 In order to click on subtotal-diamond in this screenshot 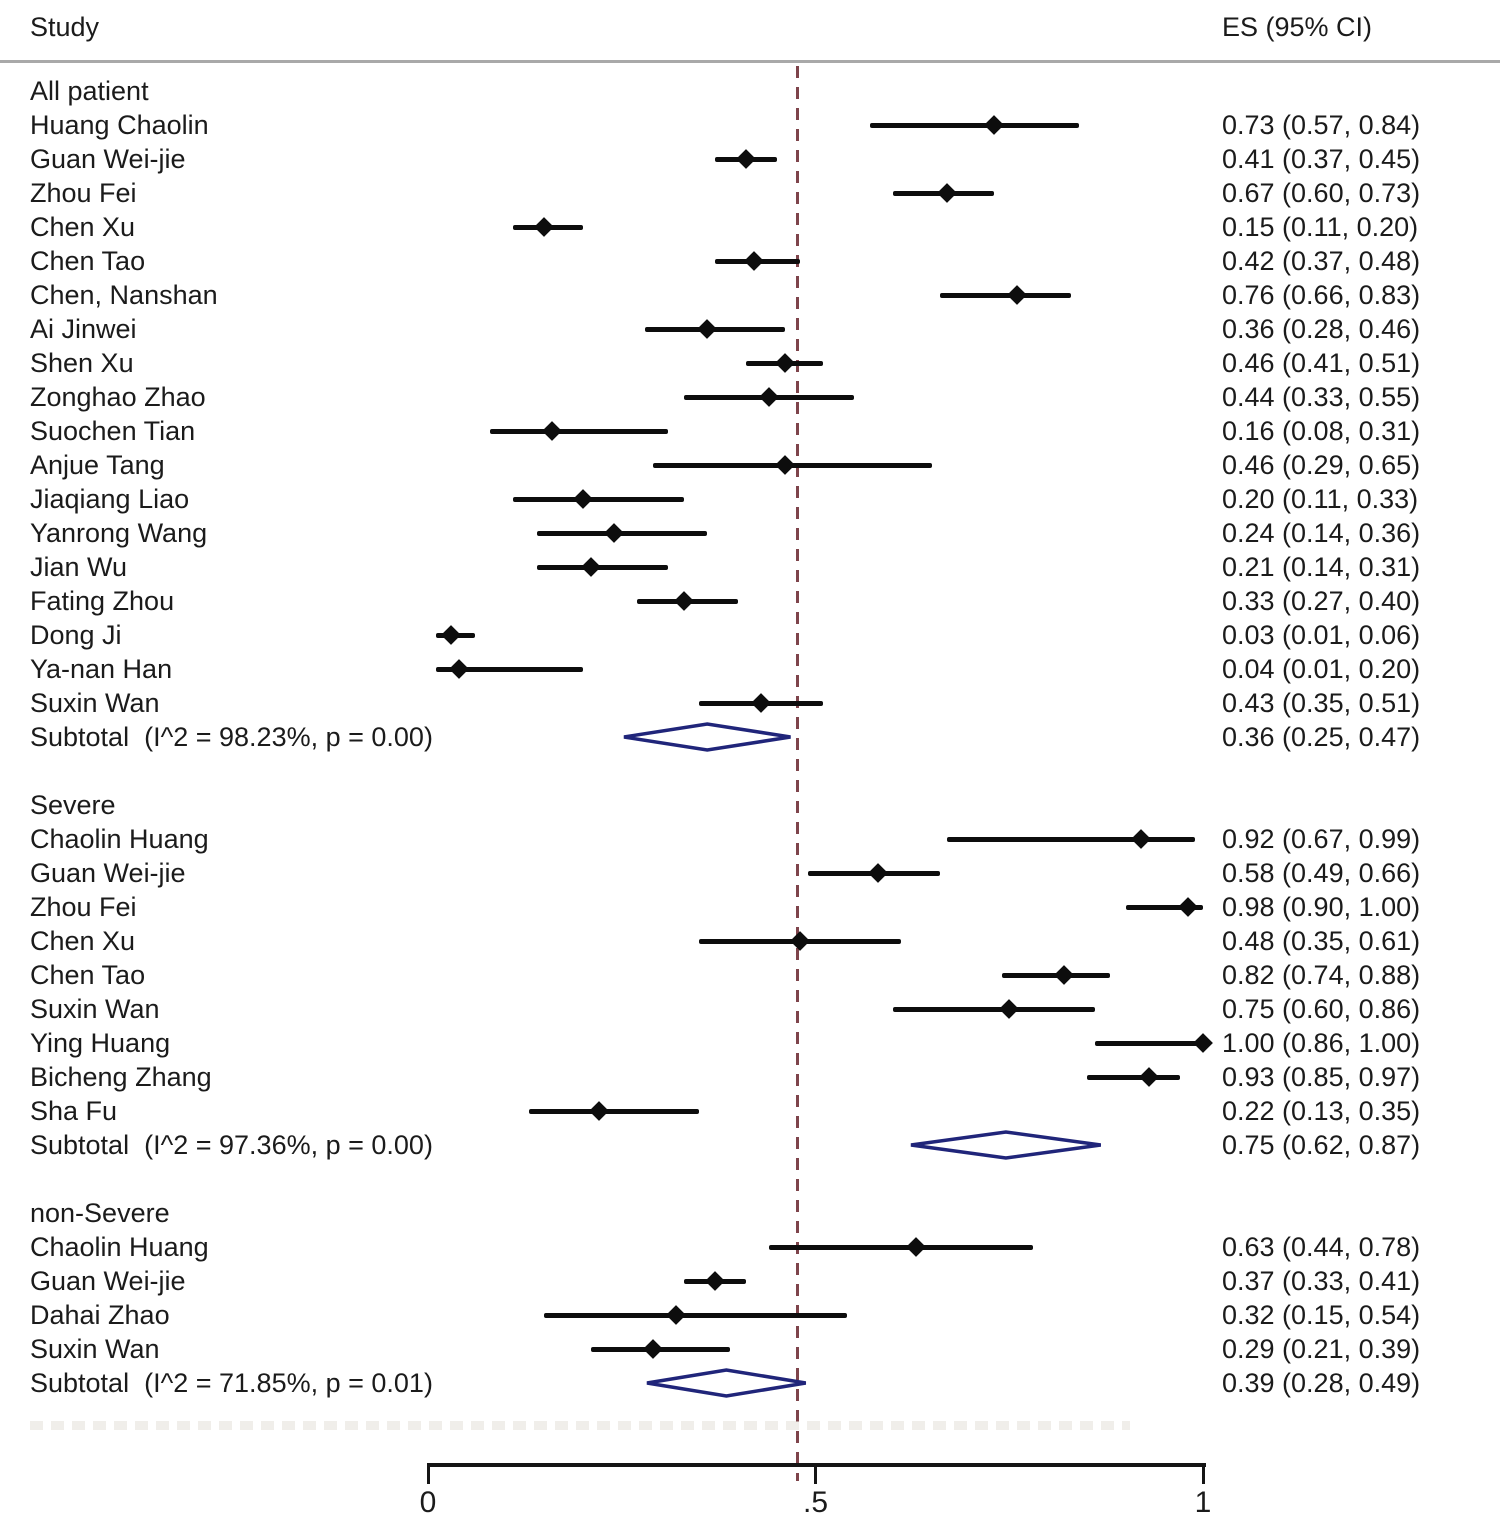, I will do `click(1005, 1145)`.